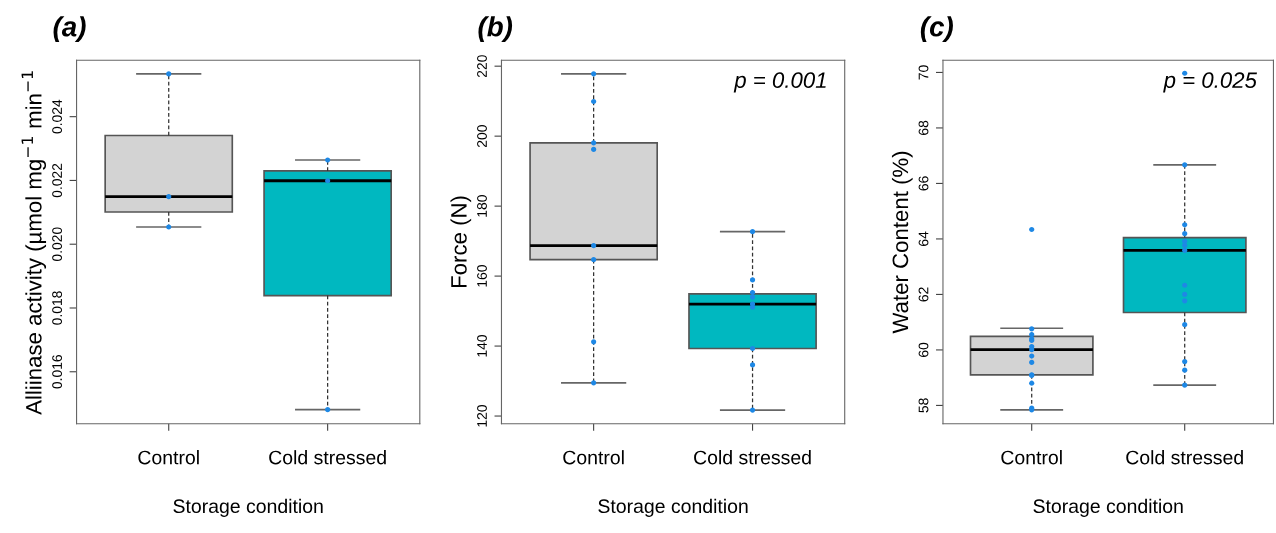 The width and height of the screenshot is (1276, 533). Describe the element at coordinates (923, 349) in the screenshot. I see `y-tick-label: 60` at that location.